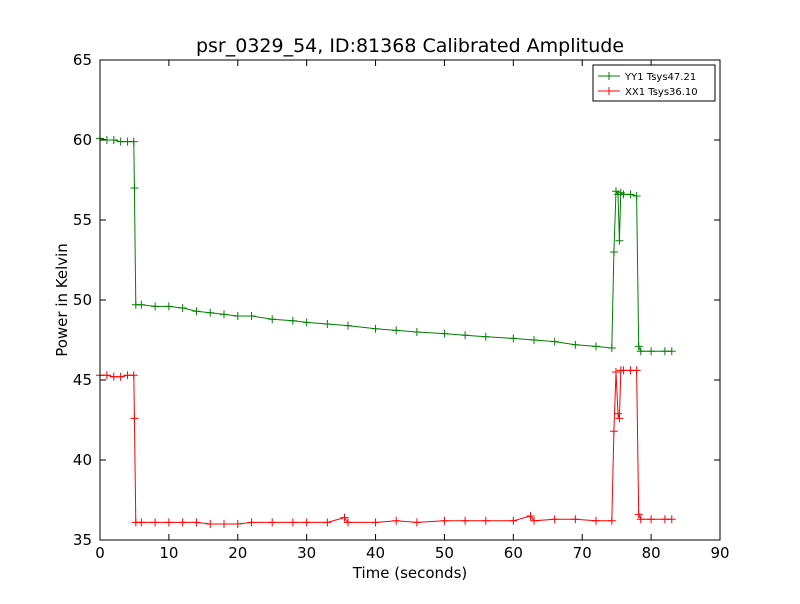 This screenshot has height=604, width=800. What do you see at coordinates (719, 553) in the screenshot?
I see `x-tick-label: 90` at bounding box center [719, 553].